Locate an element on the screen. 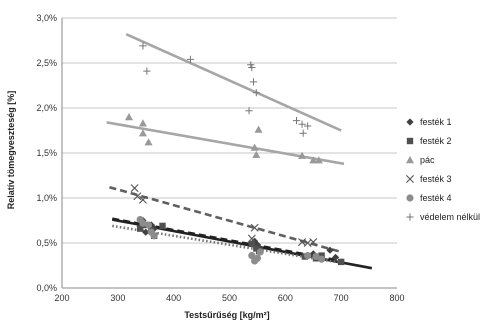 This screenshot has width=491, height=324. y-tick-label: 0,5% is located at coordinates (46, 243).